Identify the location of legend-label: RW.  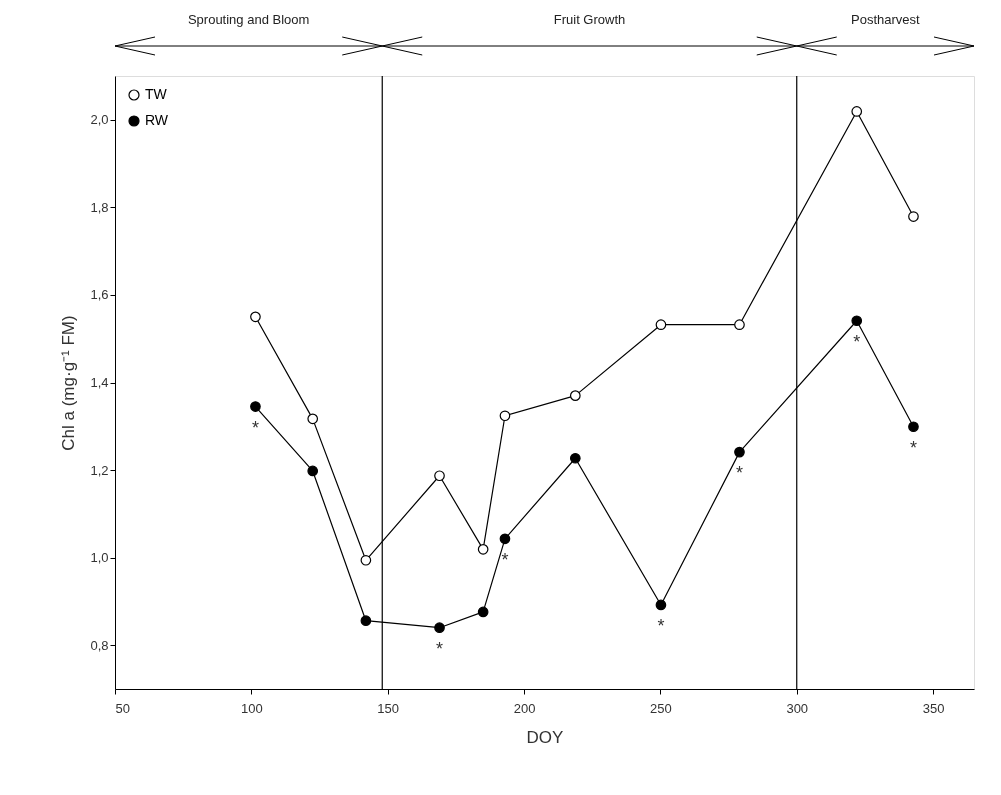
(157, 120).